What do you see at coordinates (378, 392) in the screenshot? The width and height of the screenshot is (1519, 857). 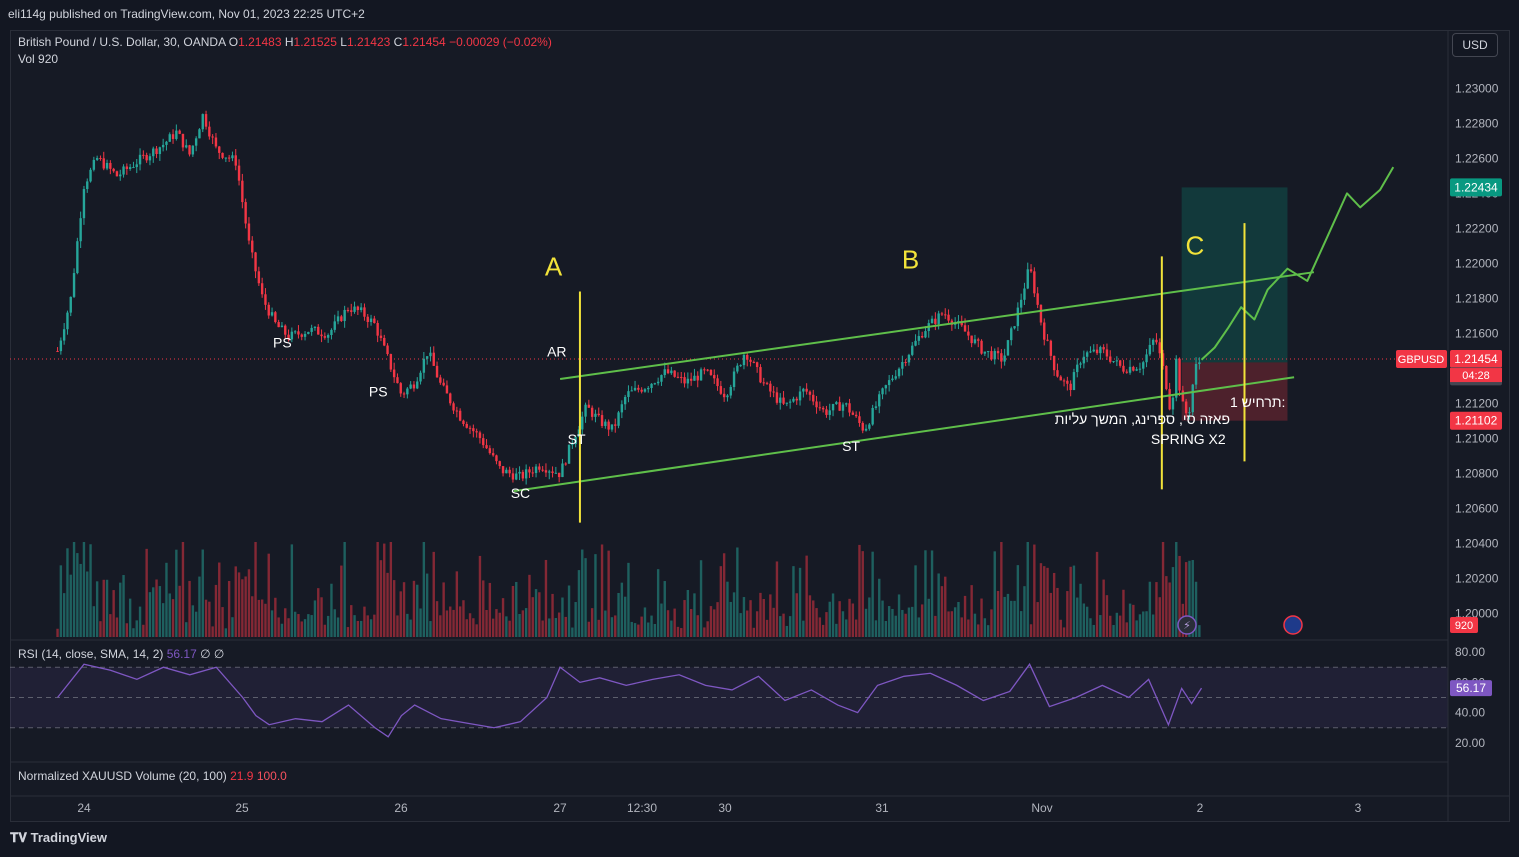 I see `wyckoff-label: PS` at bounding box center [378, 392].